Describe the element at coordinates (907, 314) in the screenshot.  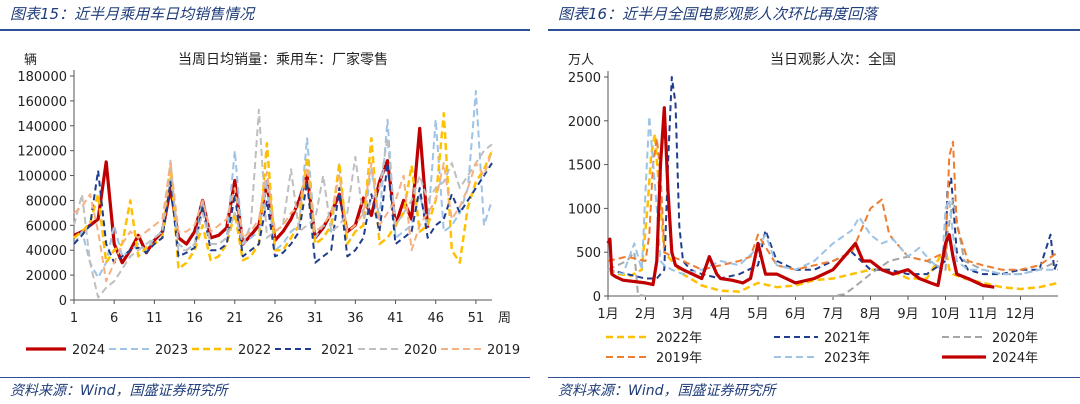
I see `x-tick-label: 9月` at that location.